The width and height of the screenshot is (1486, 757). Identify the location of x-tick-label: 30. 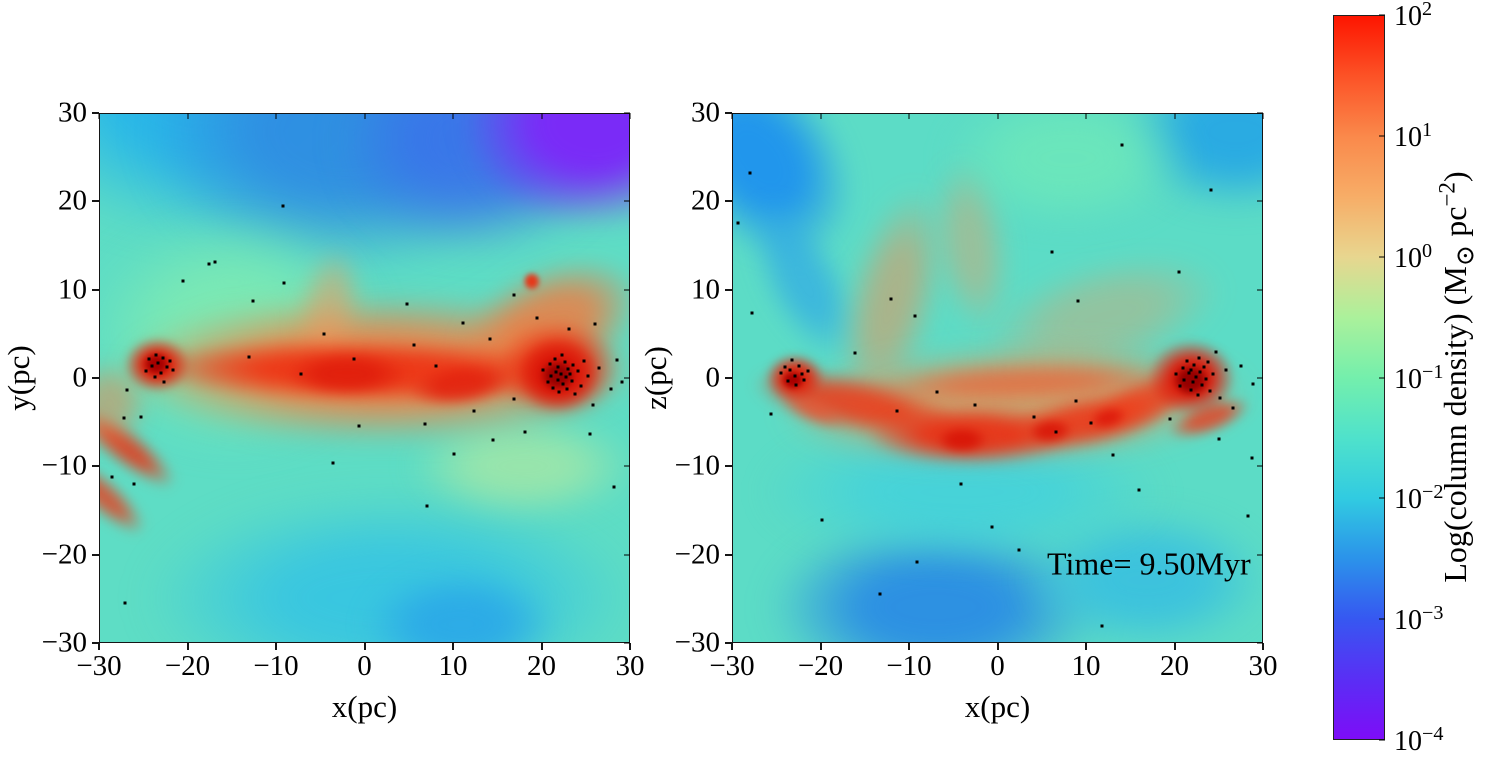
(630, 666).